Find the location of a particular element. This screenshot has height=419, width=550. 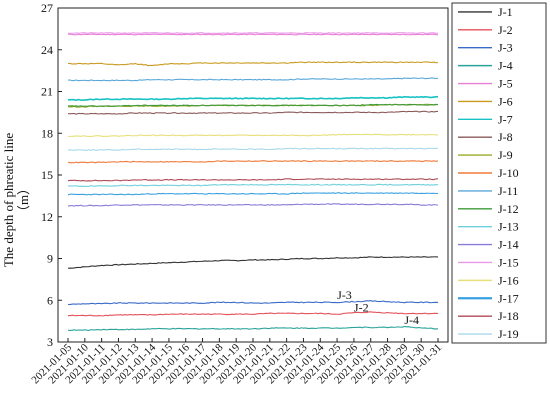

y-tick-label: 18 is located at coordinates (47, 133).